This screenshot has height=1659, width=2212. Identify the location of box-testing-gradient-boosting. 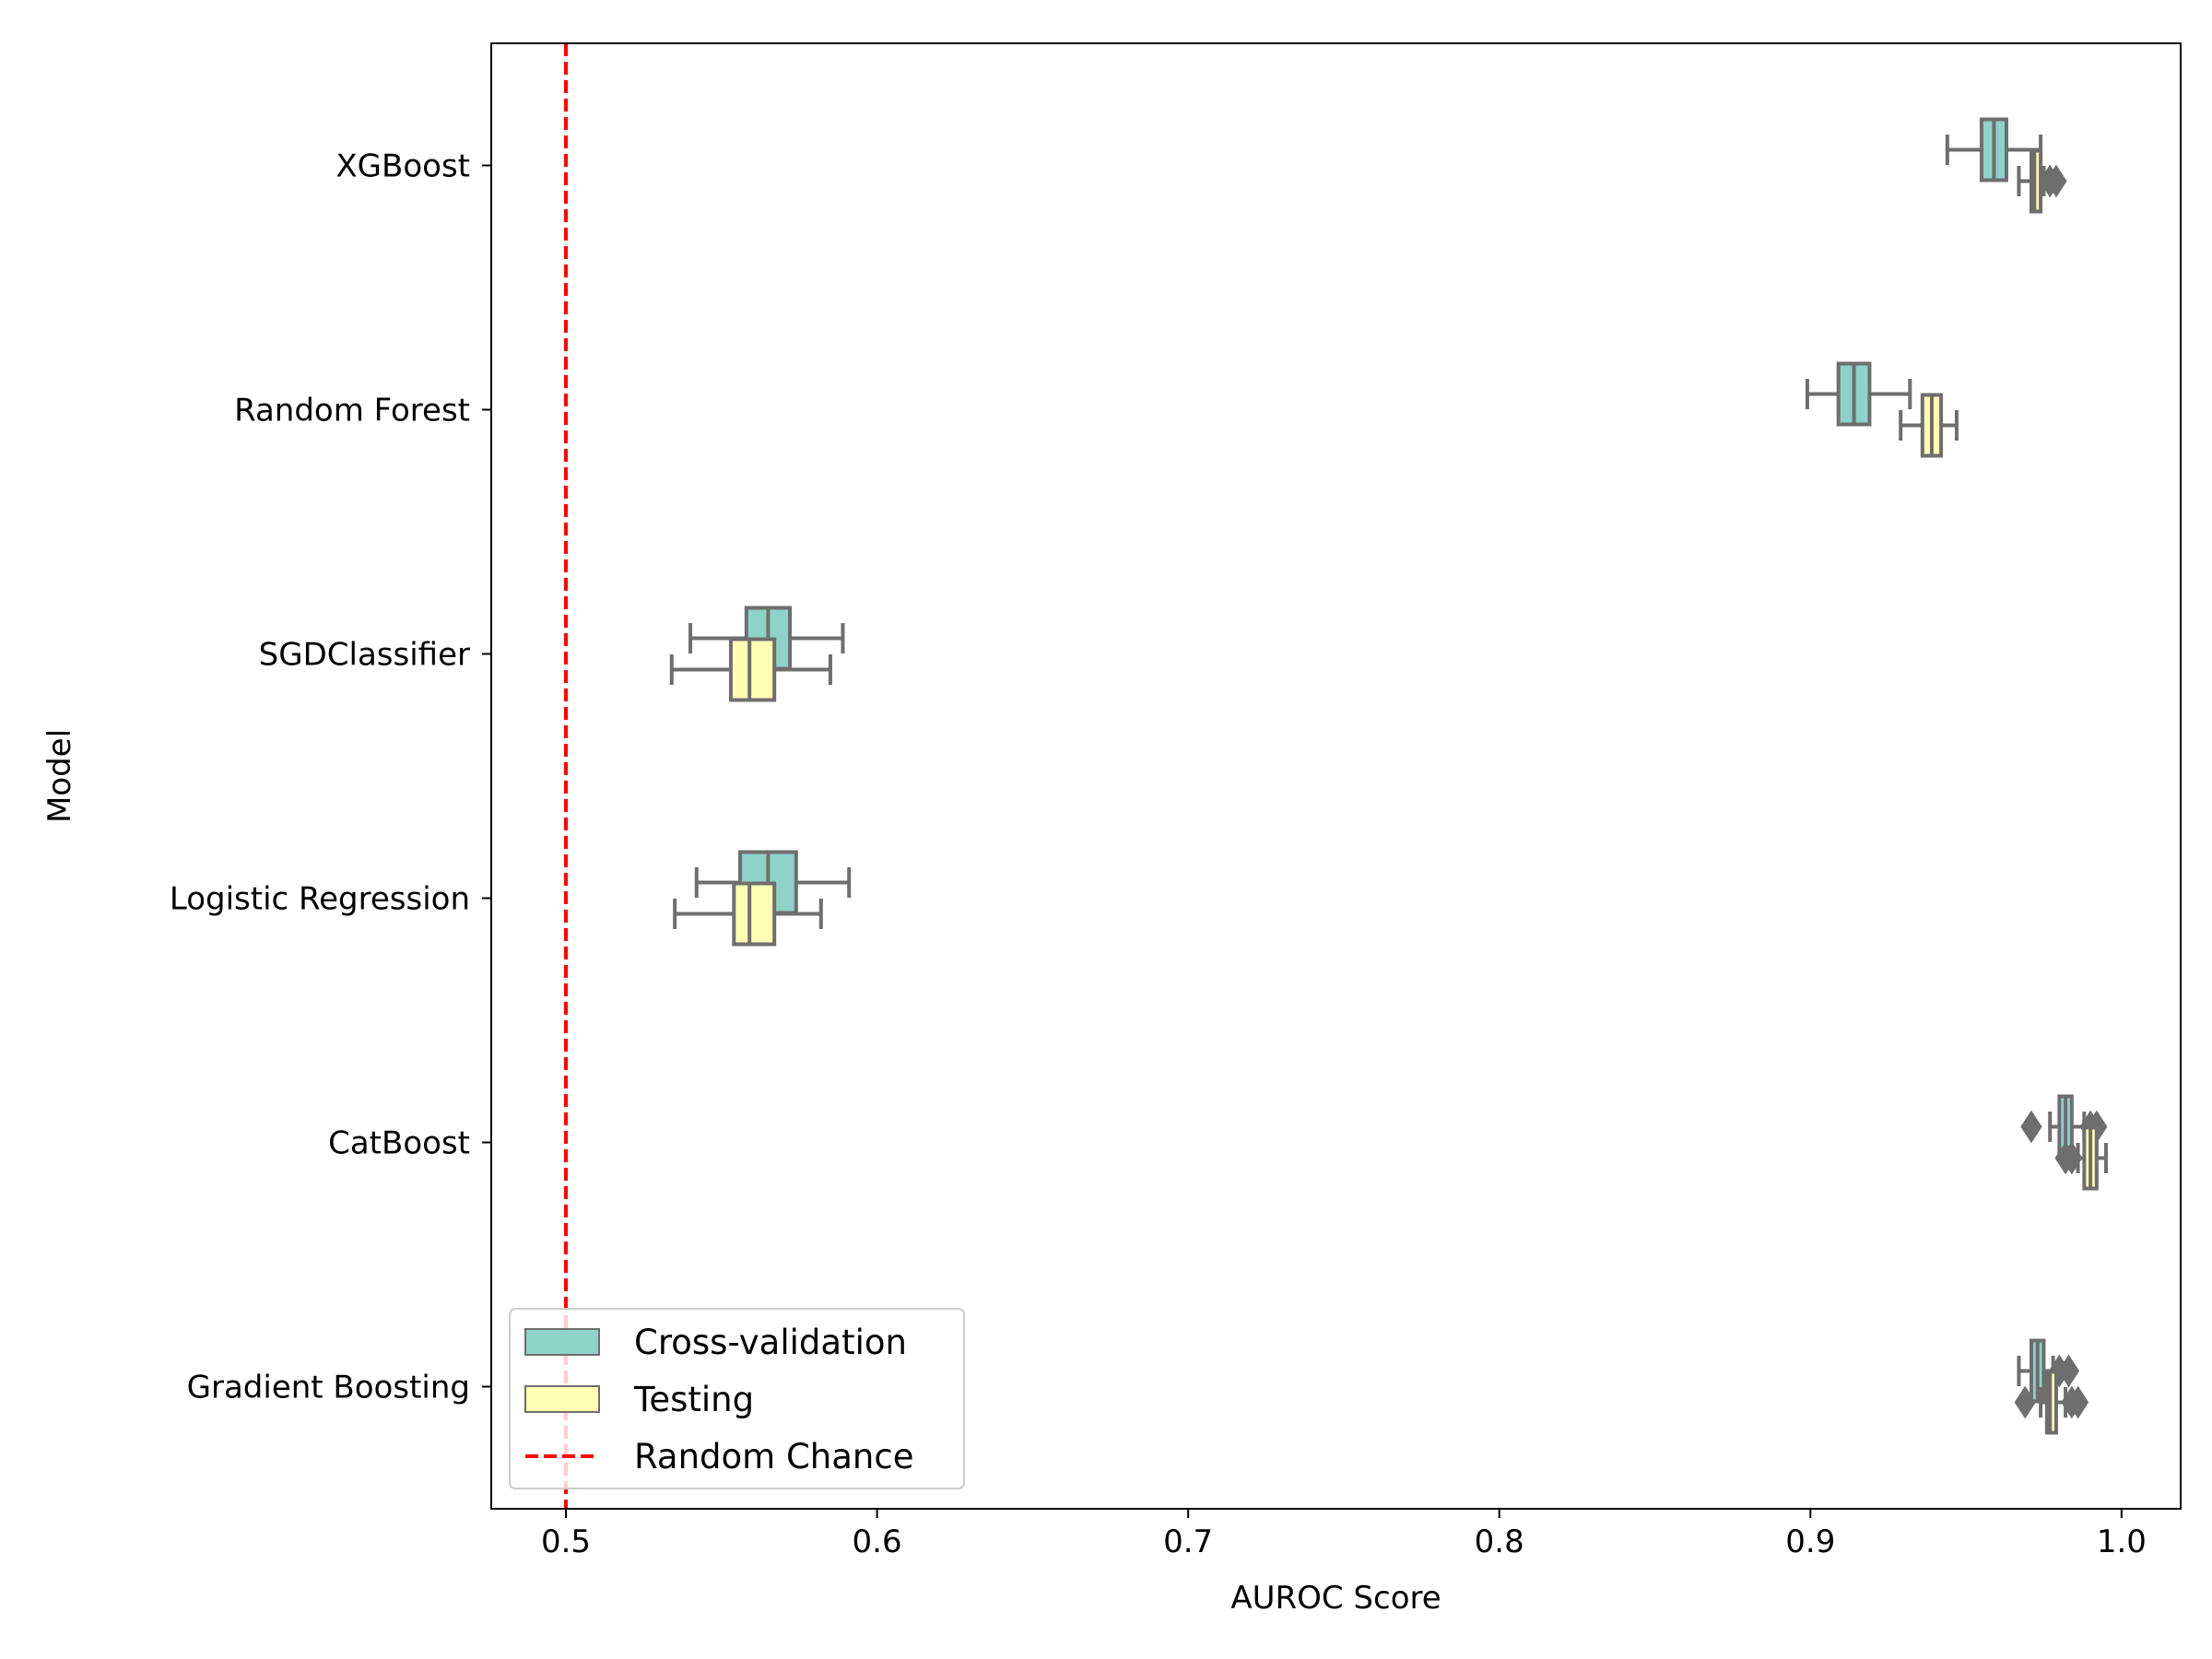
(2051, 1402).